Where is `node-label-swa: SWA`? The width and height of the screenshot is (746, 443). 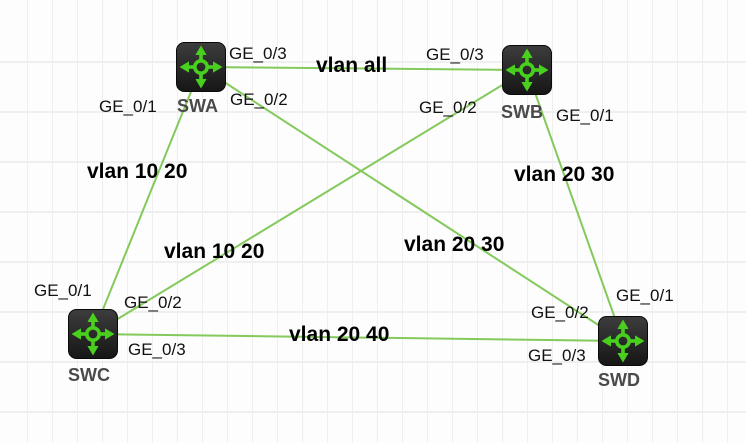 node-label-swa: SWA is located at coordinates (198, 106).